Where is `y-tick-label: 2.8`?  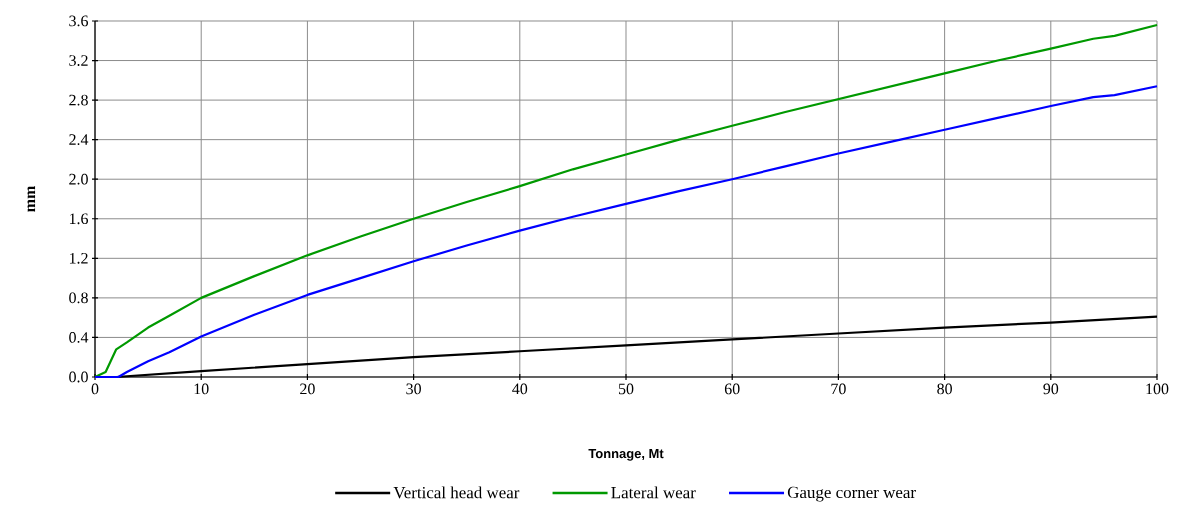 y-tick-label: 2.8 is located at coordinates (78, 100).